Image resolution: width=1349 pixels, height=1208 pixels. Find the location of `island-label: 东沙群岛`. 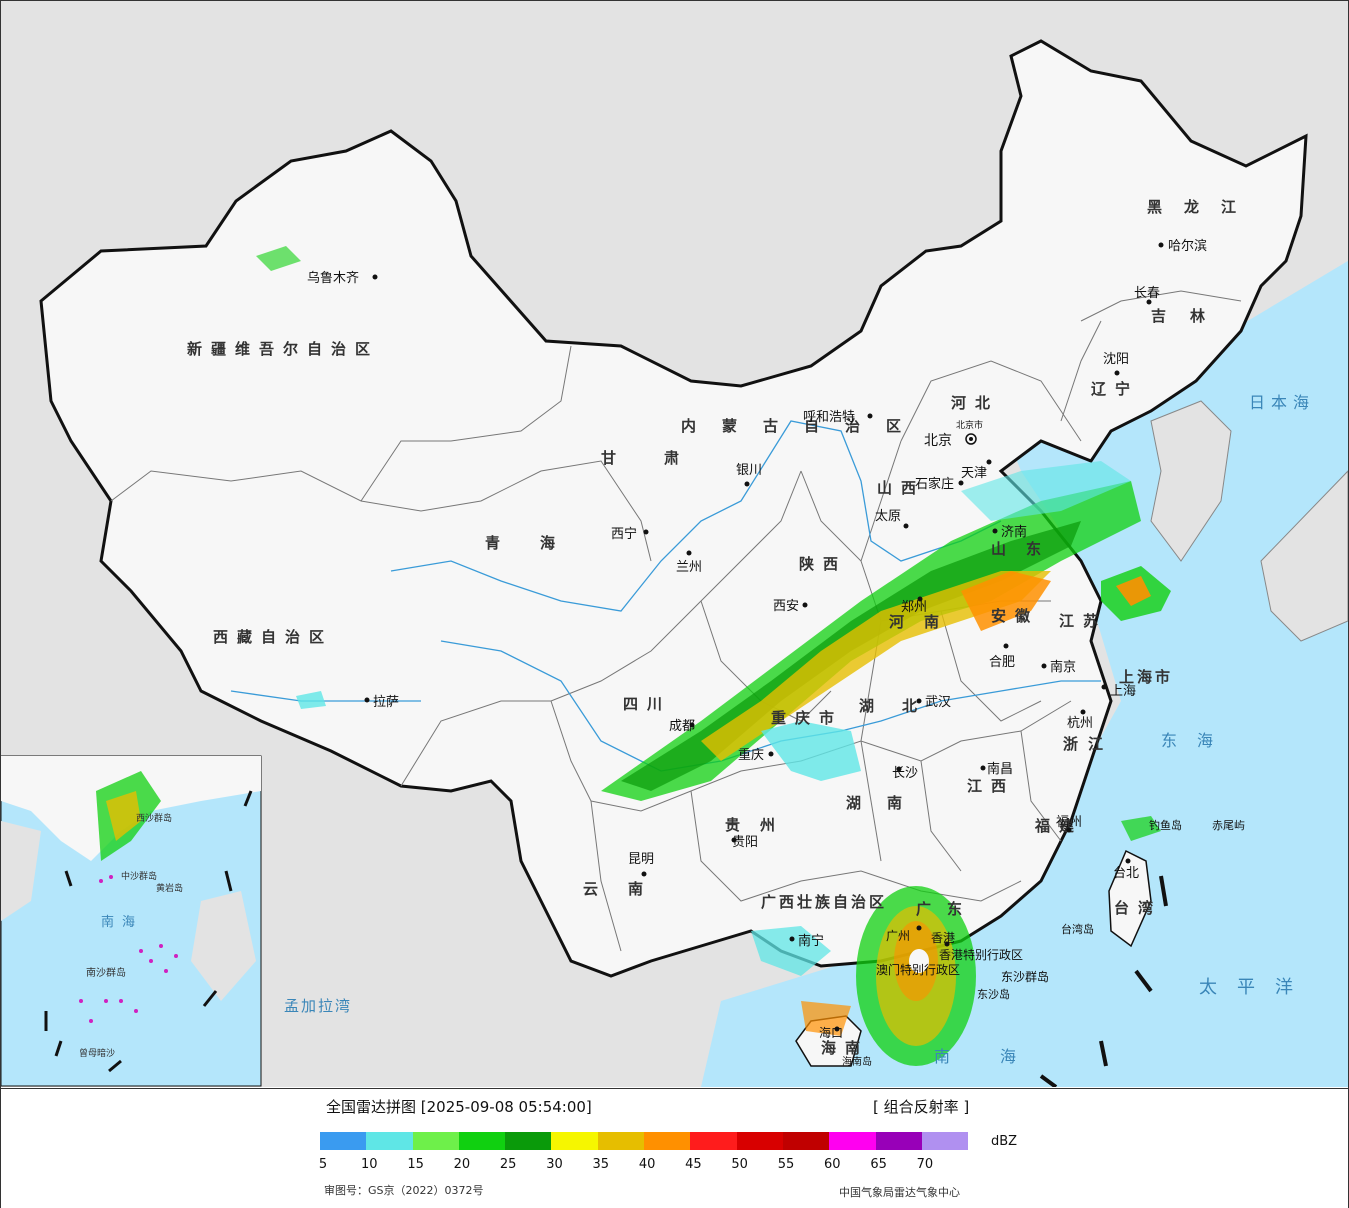

island-label: 东沙群岛 is located at coordinates (1025, 976).